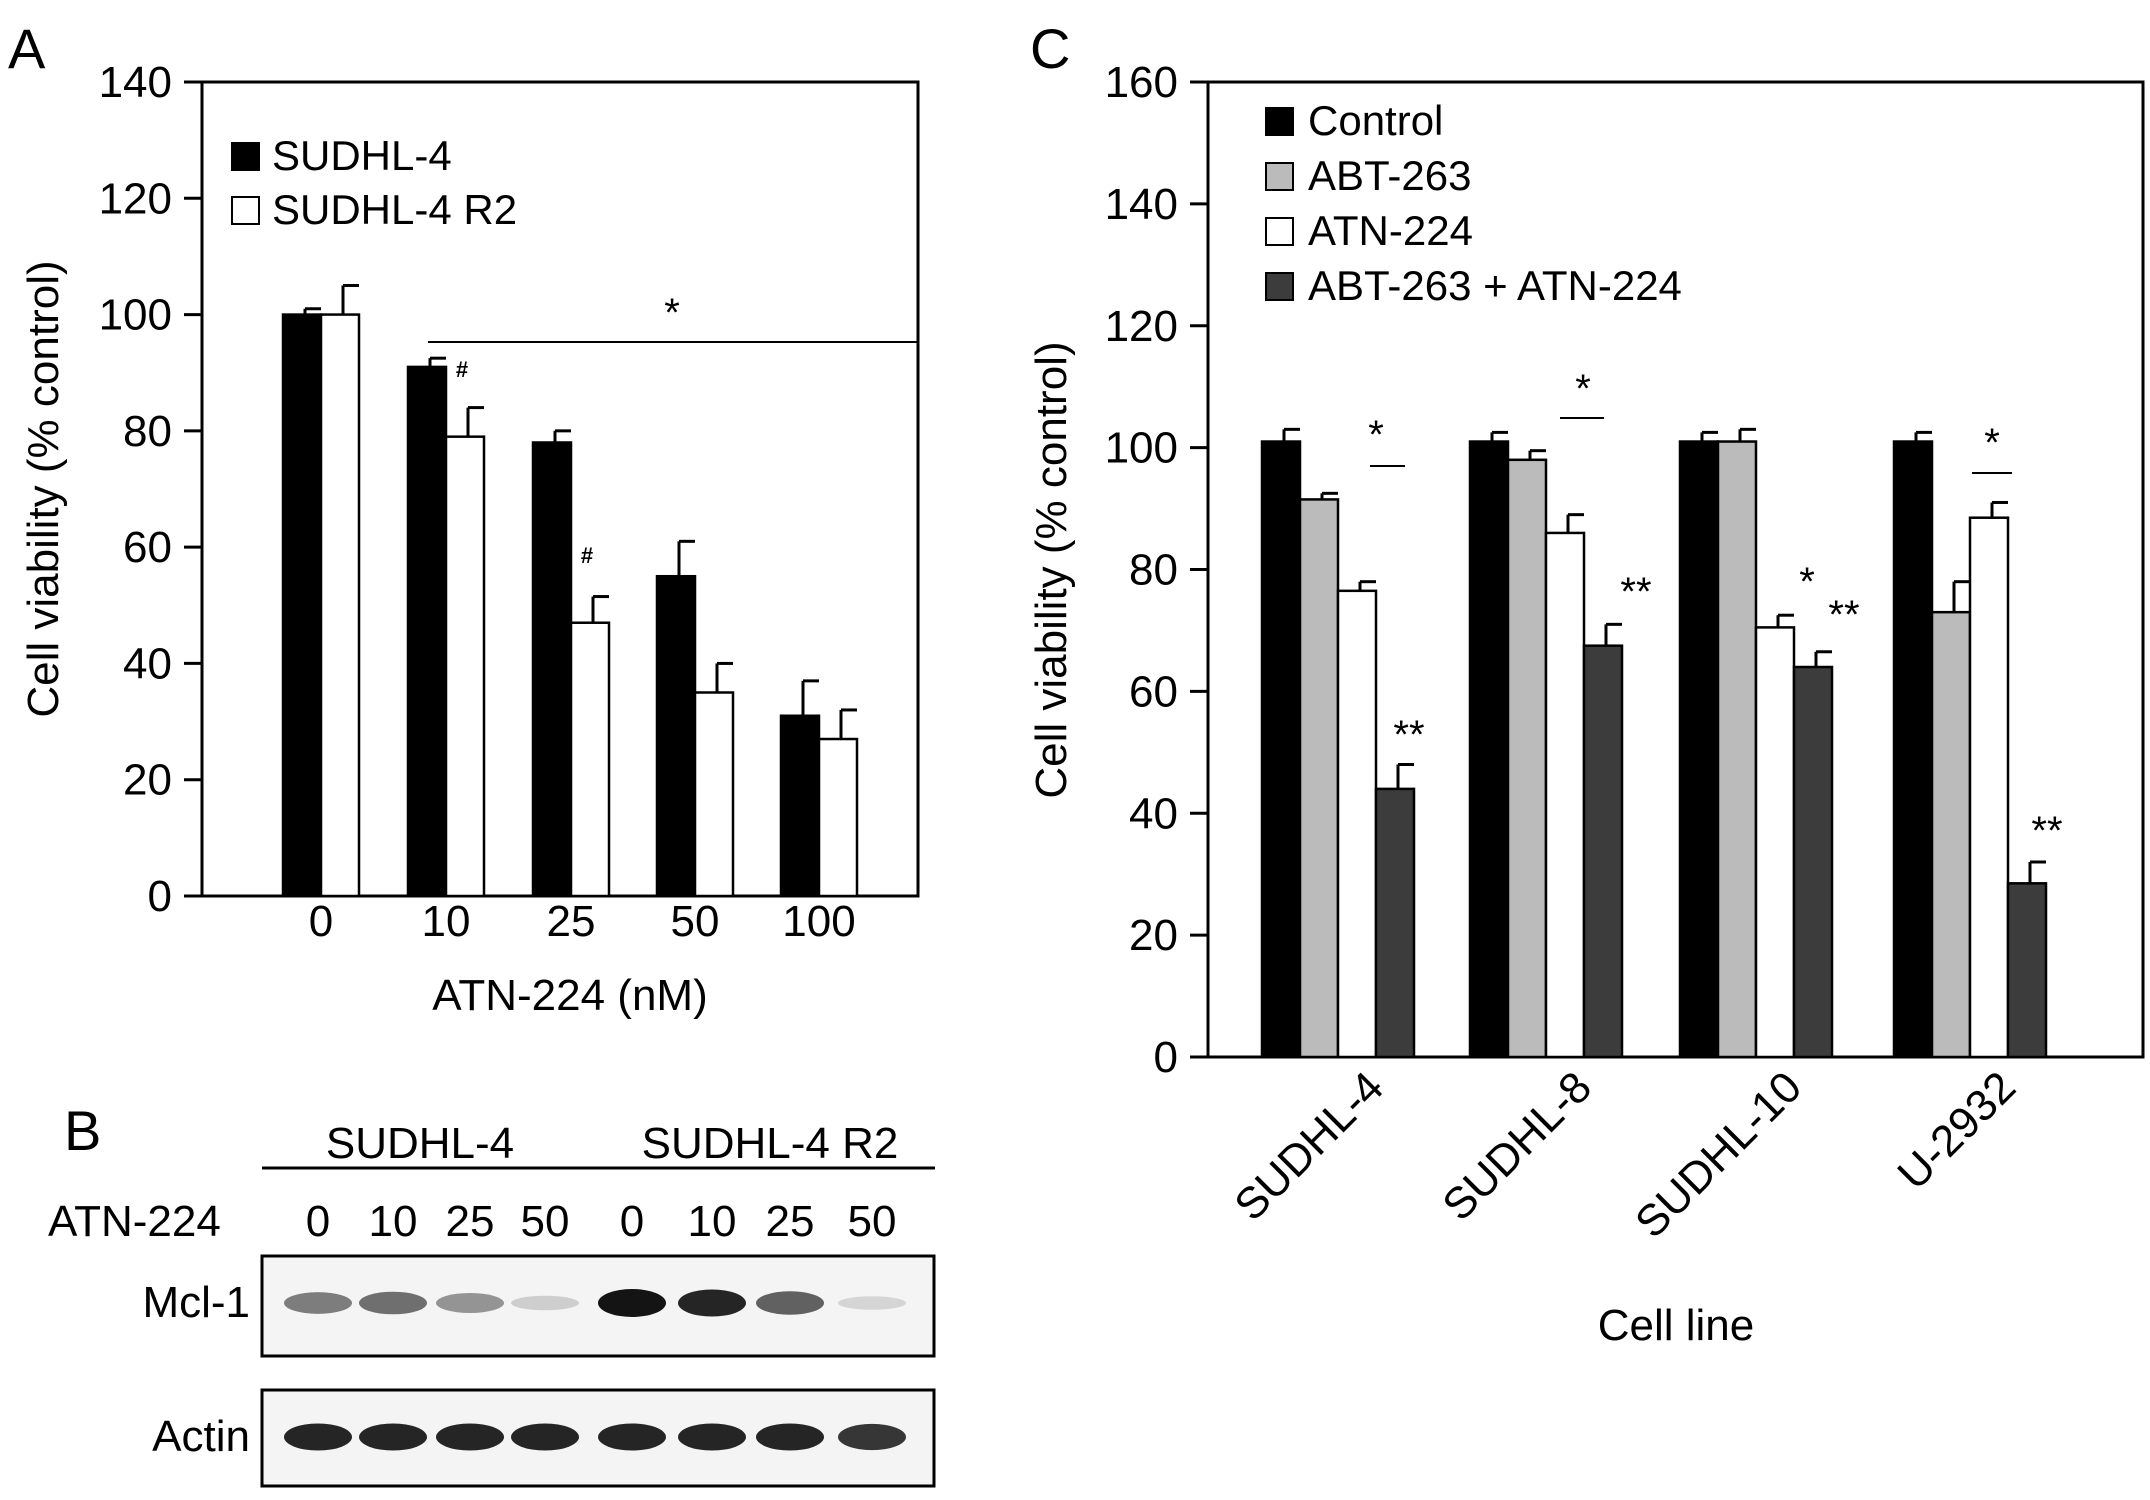  Describe the element at coordinates (1390, 230) in the screenshot. I see `legend-label-atn-224: ATN-224` at that location.